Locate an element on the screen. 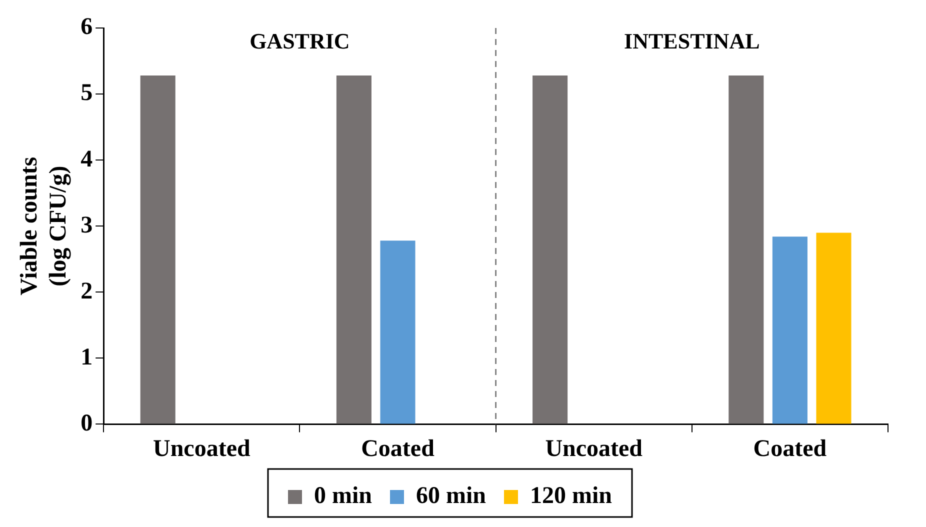  annotation: INTESTINAL is located at coordinates (692, 41).